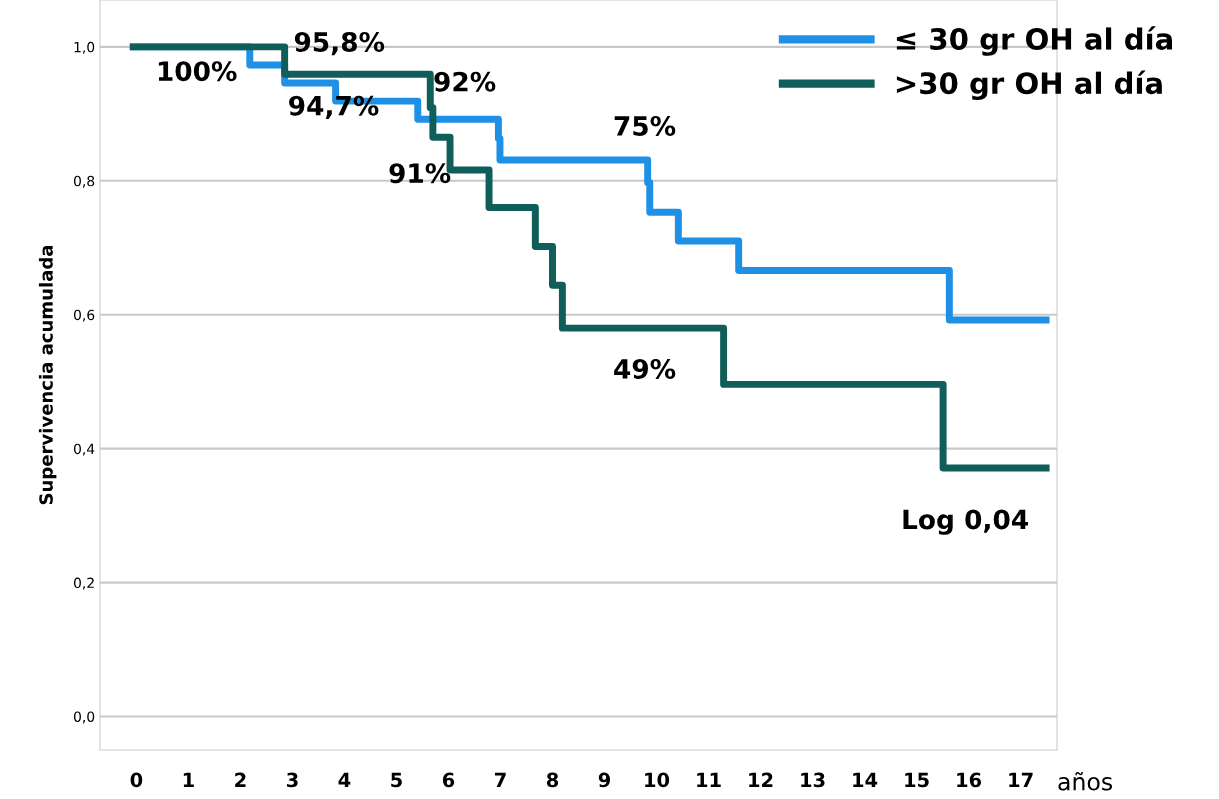 This screenshot has height=799, width=1219. I want to click on x-tick-label: 8, so click(552, 780).